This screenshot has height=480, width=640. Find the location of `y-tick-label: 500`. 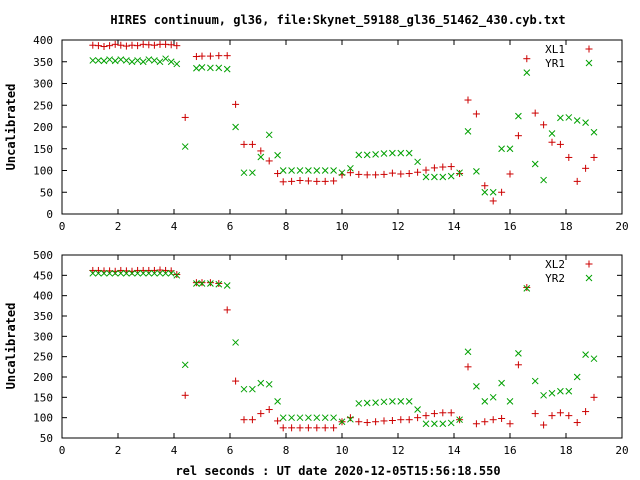

y-tick-label: 500 is located at coordinates (43, 255).